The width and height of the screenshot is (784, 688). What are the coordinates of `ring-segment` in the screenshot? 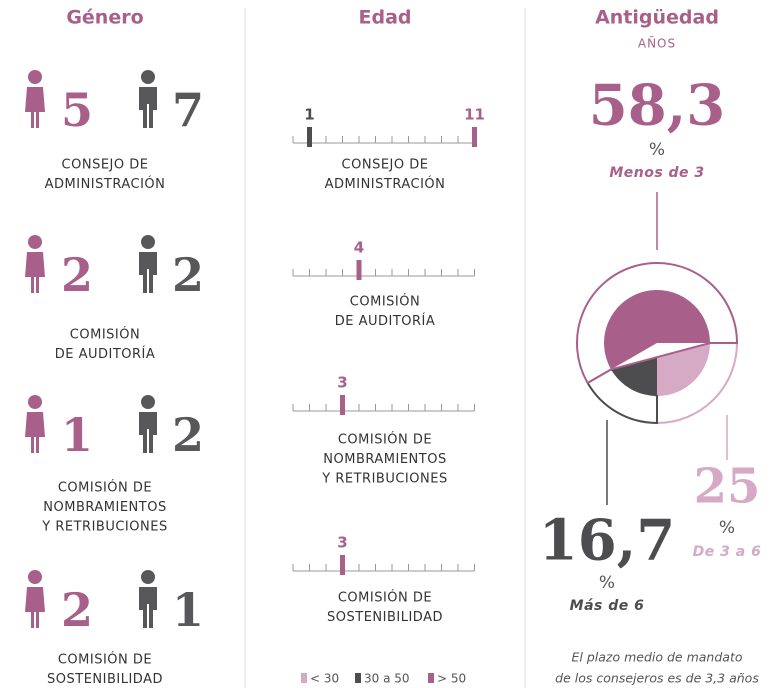 It's located at (697, 383).